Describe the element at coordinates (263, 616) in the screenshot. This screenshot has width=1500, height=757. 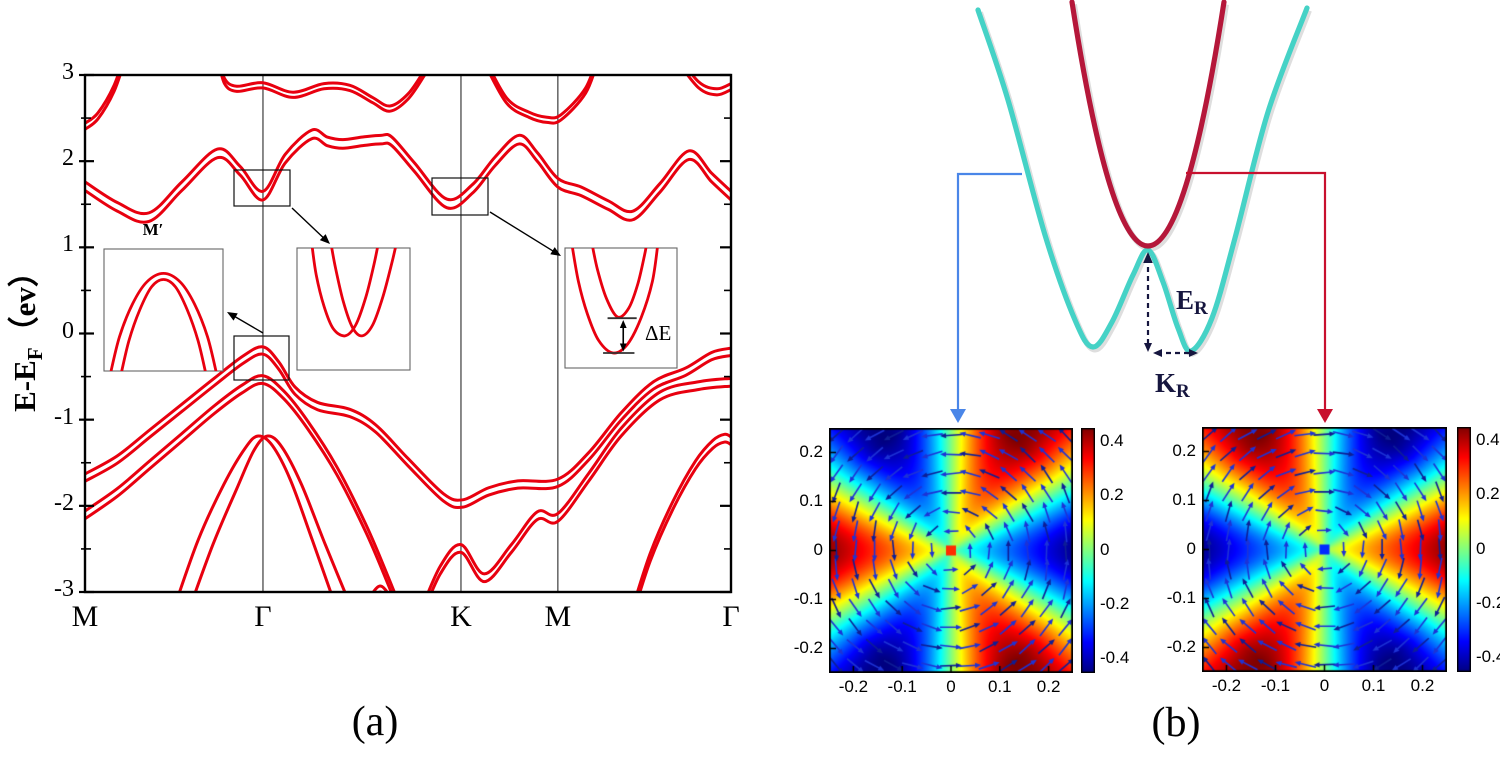
I see `x-axis-label-1: Γ` at that location.